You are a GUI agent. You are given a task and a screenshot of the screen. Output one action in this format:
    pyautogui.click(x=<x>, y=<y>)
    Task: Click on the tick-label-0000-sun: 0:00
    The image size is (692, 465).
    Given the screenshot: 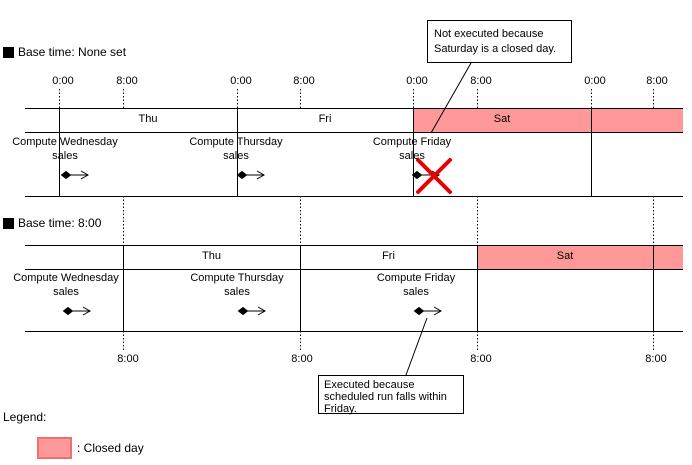 What is the action you would take?
    pyautogui.click(x=595, y=81)
    